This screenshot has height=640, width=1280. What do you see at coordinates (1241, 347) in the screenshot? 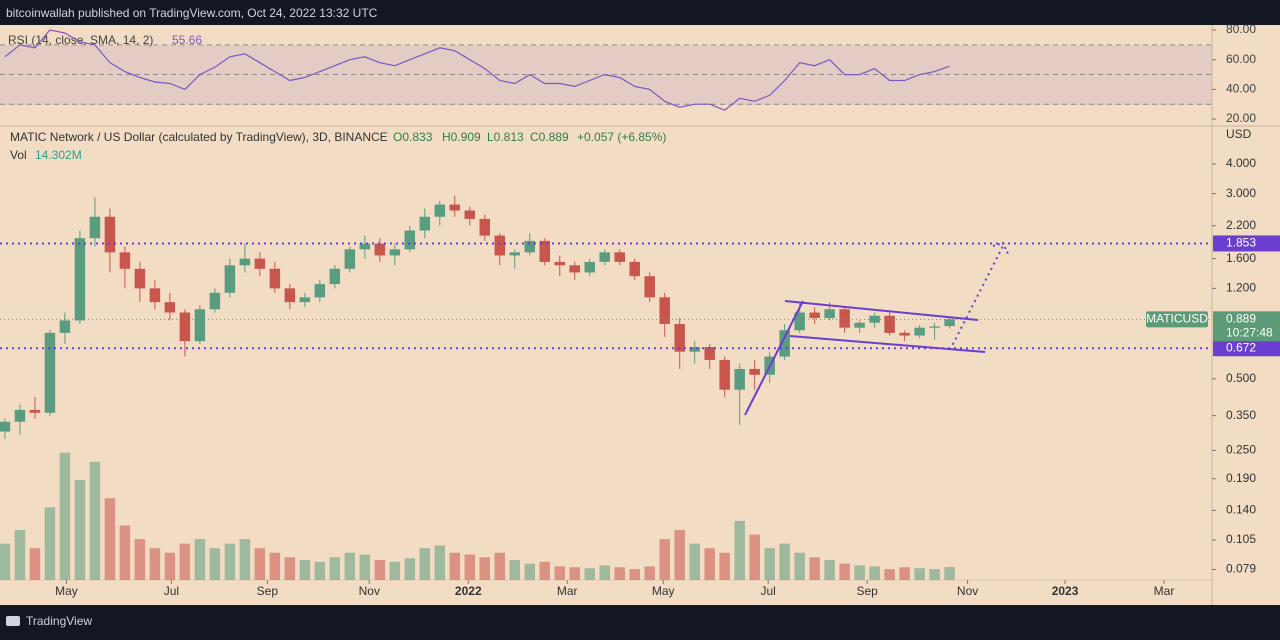
I see `level-label: 0.672` at bounding box center [1241, 347].